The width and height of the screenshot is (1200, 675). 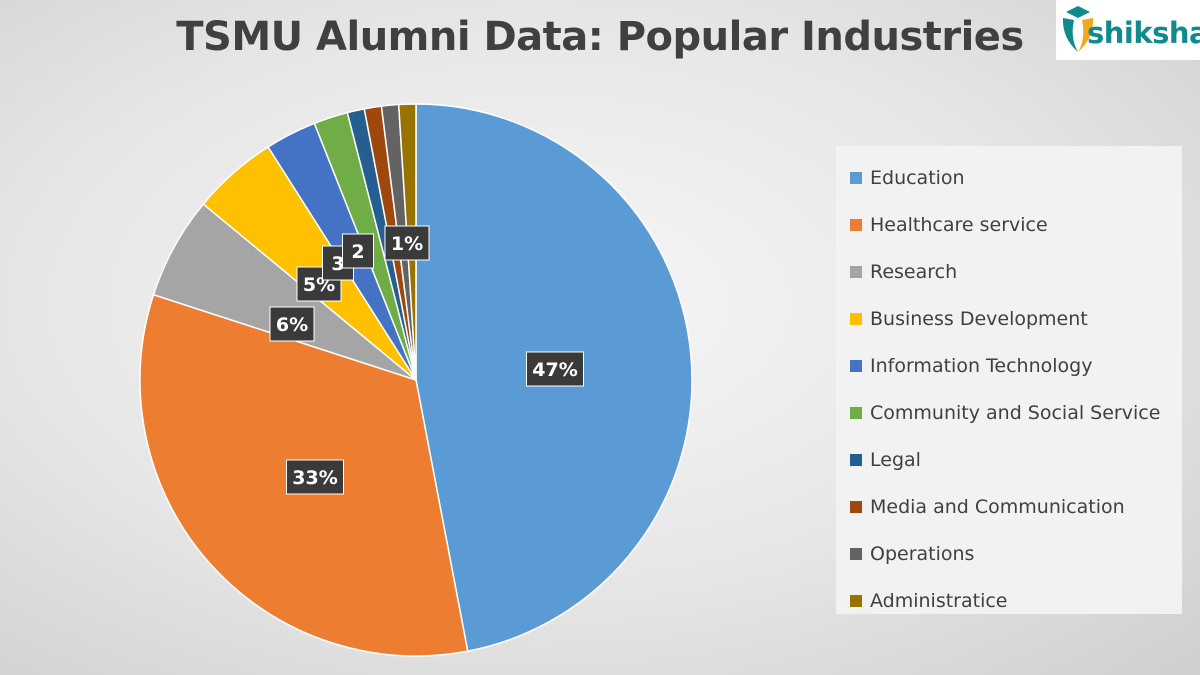 I want to click on legend-item-information-technology: Information Technology, so click(x=1009, y=365).